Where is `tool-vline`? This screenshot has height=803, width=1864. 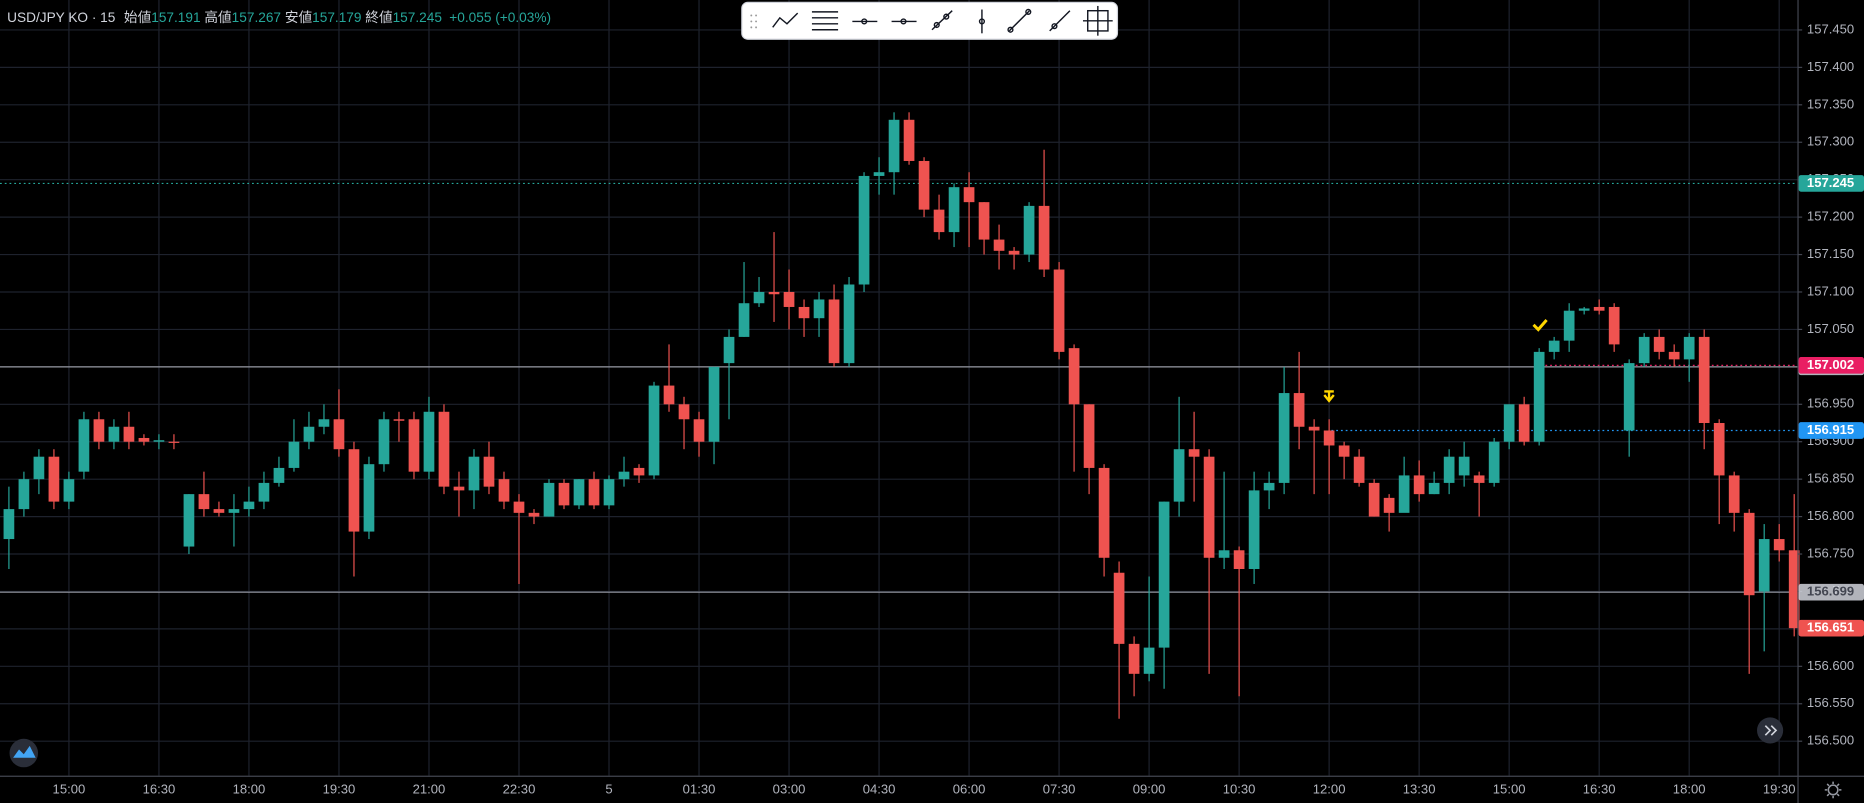 tool-vline is located at coordinates (982, 21).